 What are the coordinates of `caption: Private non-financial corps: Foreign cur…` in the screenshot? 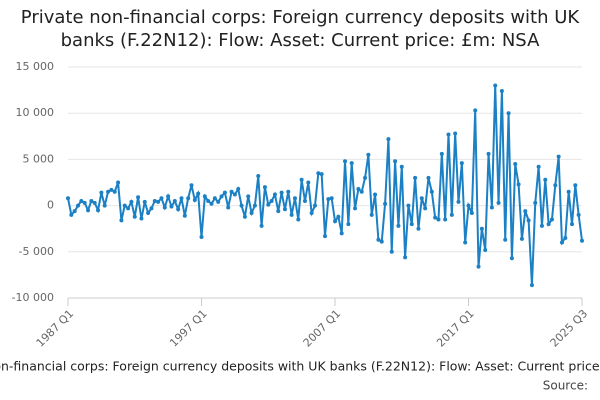 It's located at (300, 366).